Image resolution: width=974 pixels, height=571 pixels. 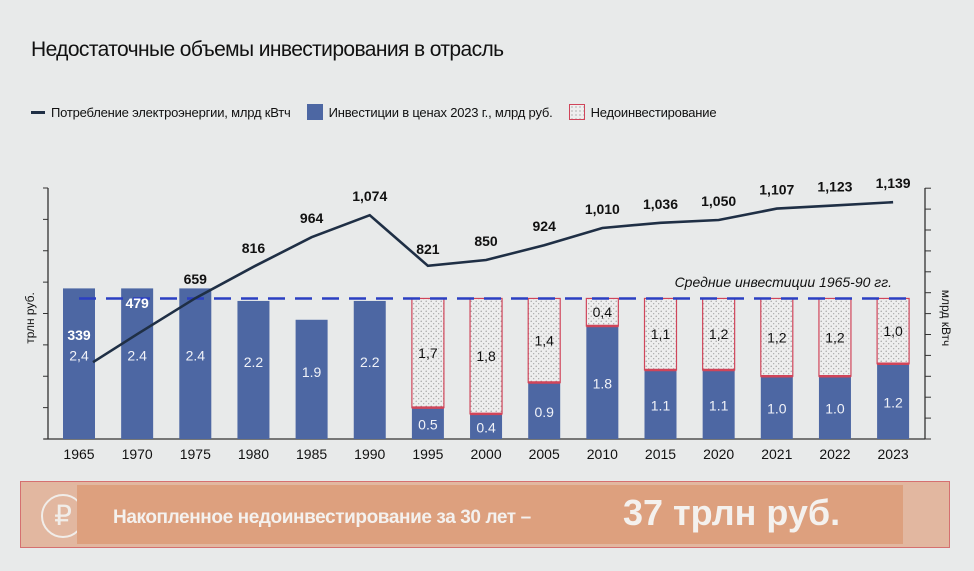 What do you see at coordinates (718, 201) in the screenshot?
I see `consumption-label: 1,050` at bounding box center [718, 201].